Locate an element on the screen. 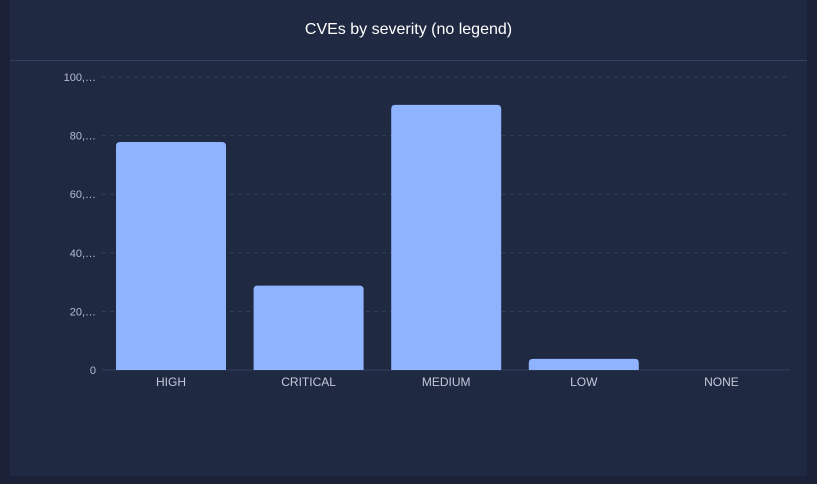 This screenshot has width=817, height=484. bar-critical is located at coordinates (308, 327).